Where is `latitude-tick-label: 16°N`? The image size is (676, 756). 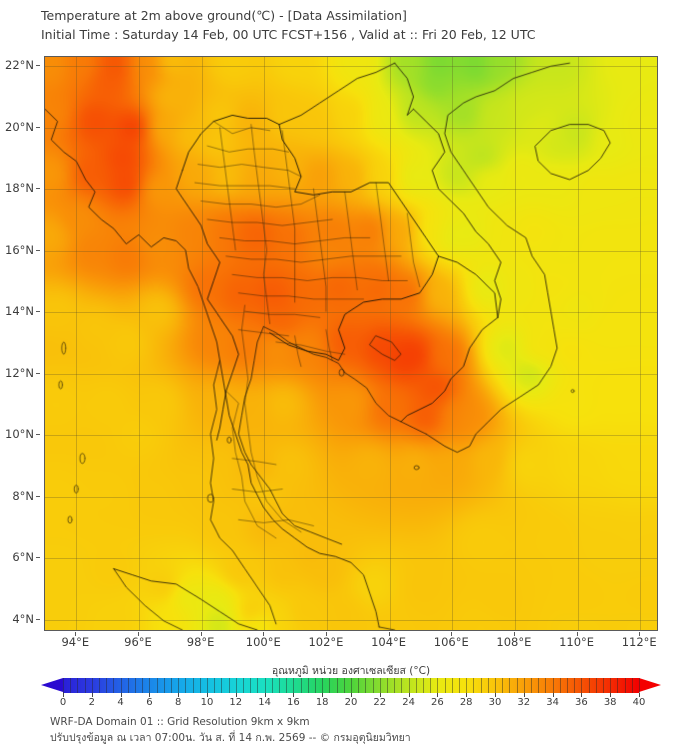 latitude-tick-label: 16°N is located at coordinates (19, 249).